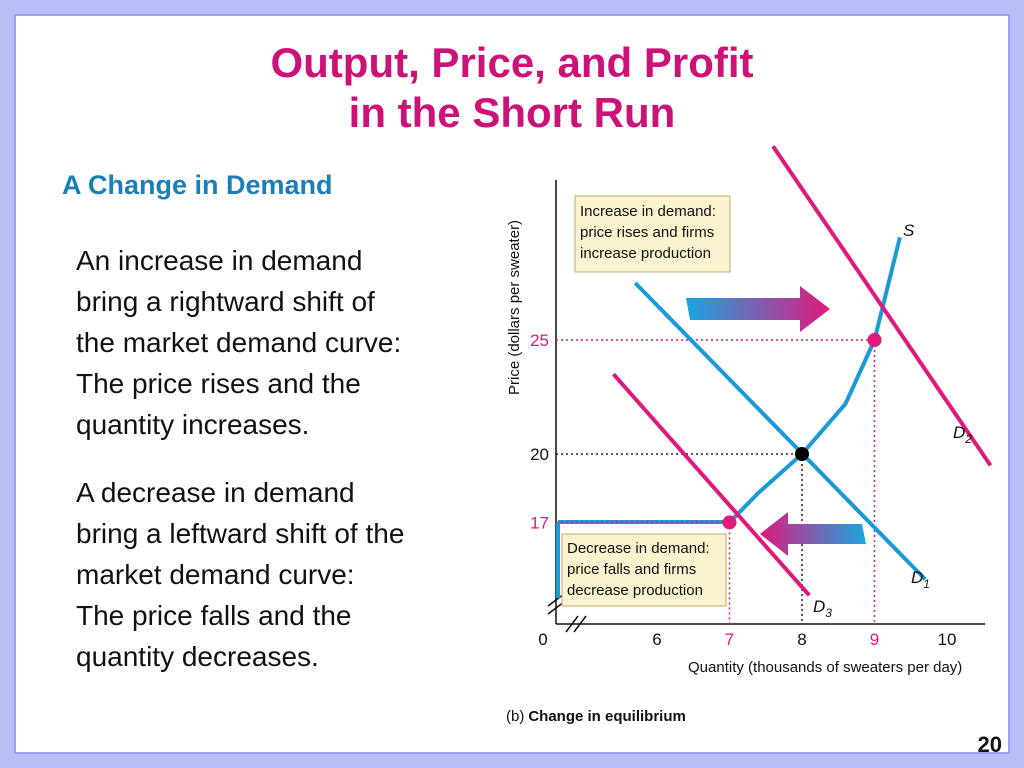  Describe the element at coordinates (539, 522) in the screenshot. I see `y-tick-label: 17` at that location.